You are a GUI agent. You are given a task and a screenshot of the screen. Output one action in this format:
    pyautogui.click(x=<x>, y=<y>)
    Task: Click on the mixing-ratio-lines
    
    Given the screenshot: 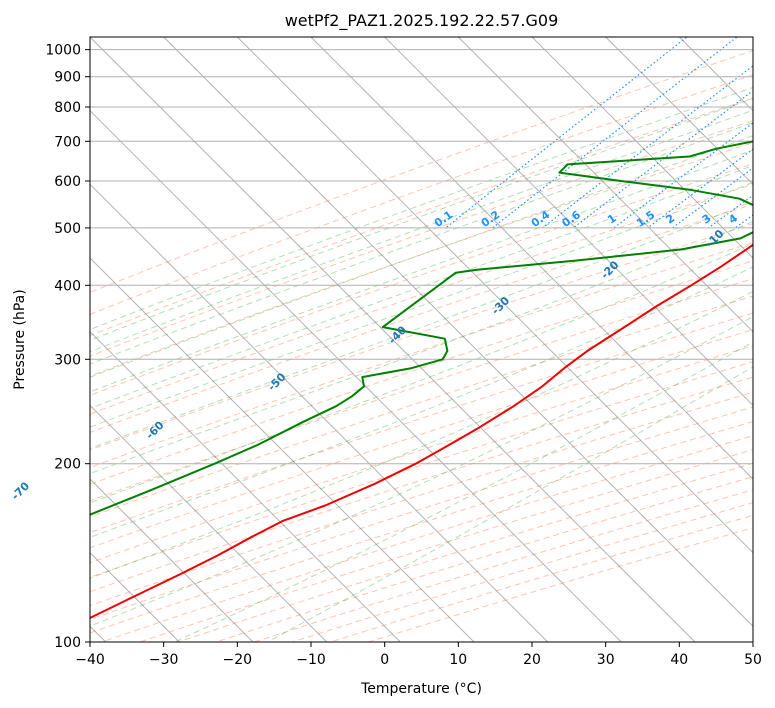 What is the action you would take?
    pyautogui.click(x=599, y=133)
    